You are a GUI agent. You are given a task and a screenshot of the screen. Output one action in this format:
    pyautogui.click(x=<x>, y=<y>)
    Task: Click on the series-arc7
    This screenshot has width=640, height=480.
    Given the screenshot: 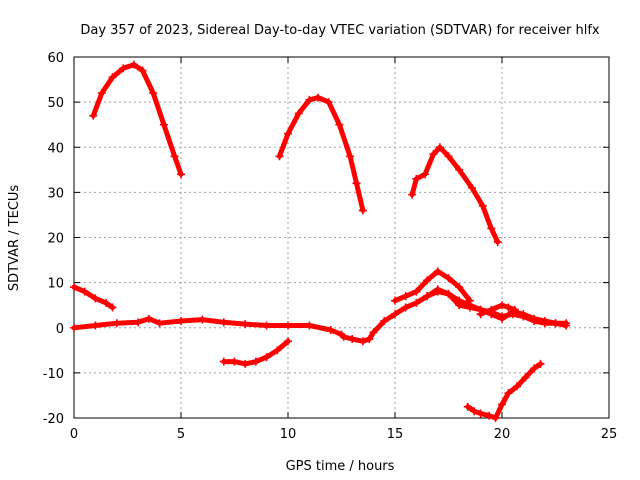 What is the action you would take?
    pyautogui.click(x=497, y=310)
    